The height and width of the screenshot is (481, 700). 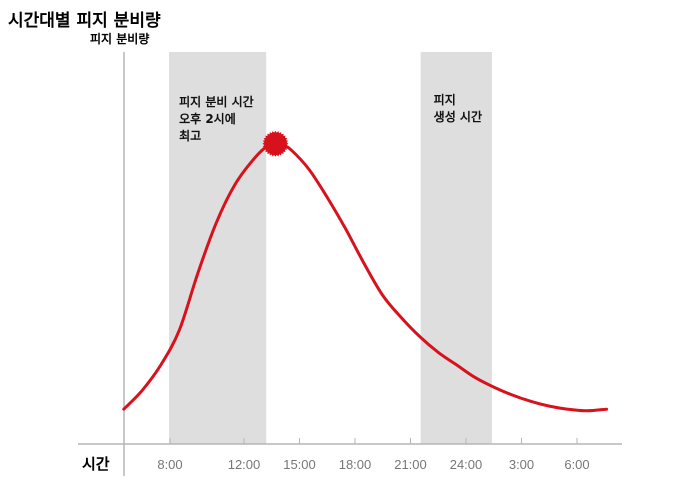 What do you see at coordinates (458, 116) in the screenshot?
I see `band-label-line: 생성 시간` at bounding box center [458, 116].